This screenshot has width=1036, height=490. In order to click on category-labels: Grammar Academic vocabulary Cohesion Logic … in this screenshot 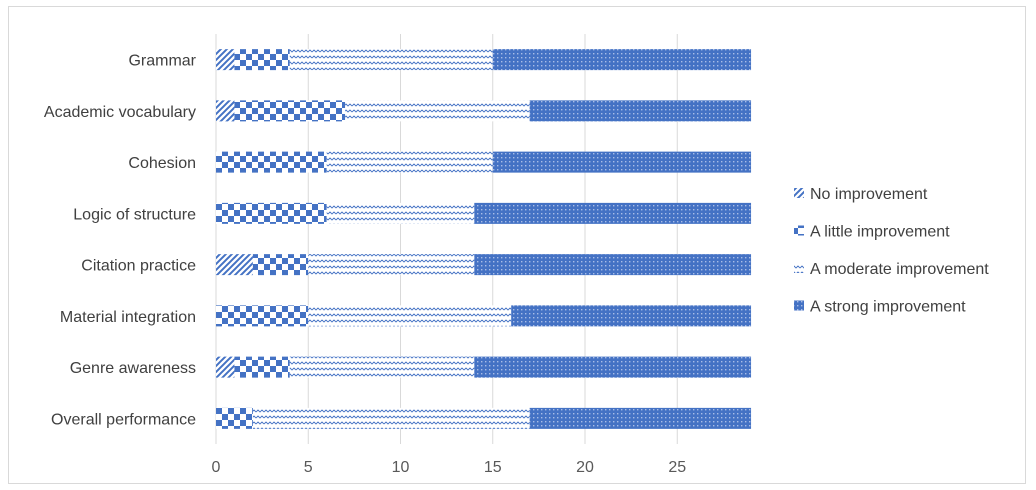, I will do `click(120, 241)`.